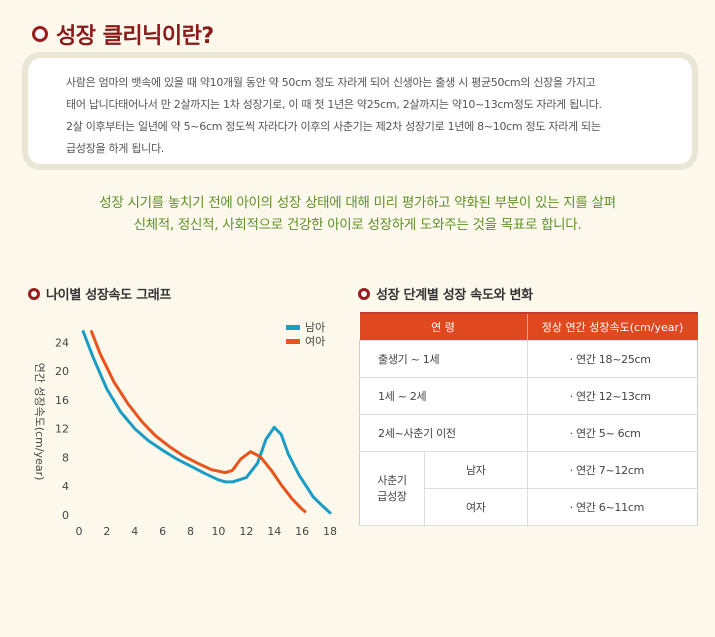 The width and height of the screenshot is (715, 637). I want to click on y-tick-label: 4, so click(65, 486).